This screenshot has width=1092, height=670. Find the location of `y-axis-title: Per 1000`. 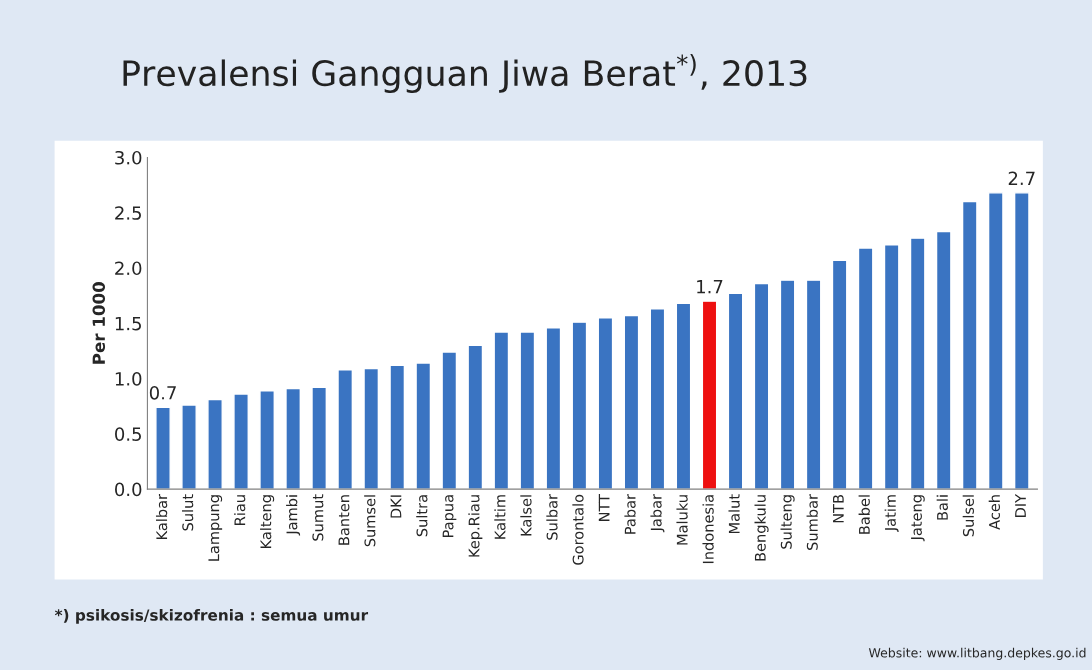

y-axis-title: Per 1000 is located at coordinates (99, 323).